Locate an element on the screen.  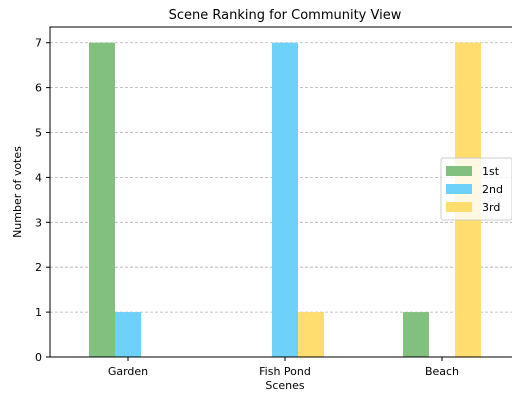
y-tick-label: 6 is located at coordinates (38, 88).